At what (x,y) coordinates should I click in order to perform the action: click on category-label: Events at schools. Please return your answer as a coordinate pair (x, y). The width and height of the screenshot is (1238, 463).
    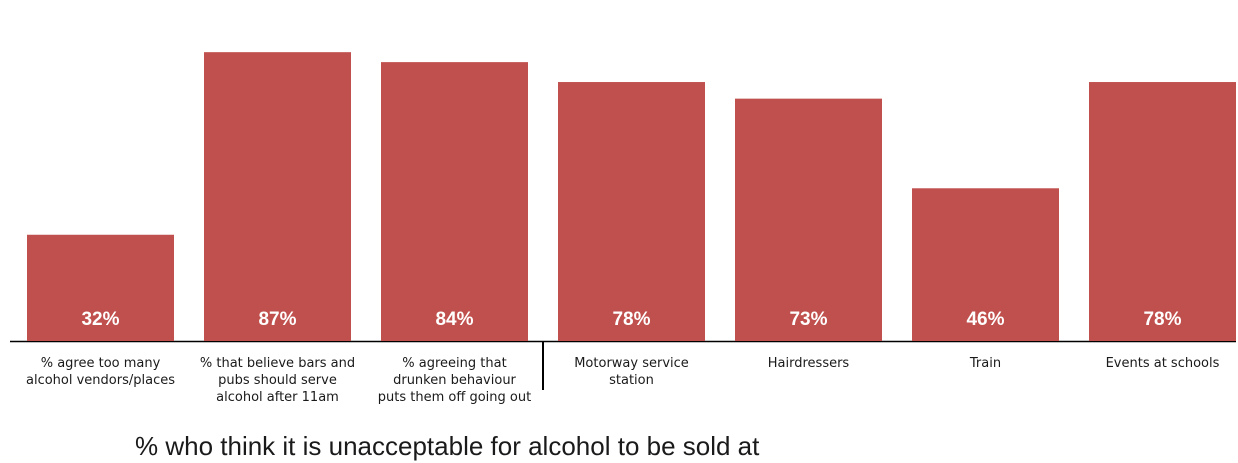
    Looking at the image, I should click on (1163, 363).